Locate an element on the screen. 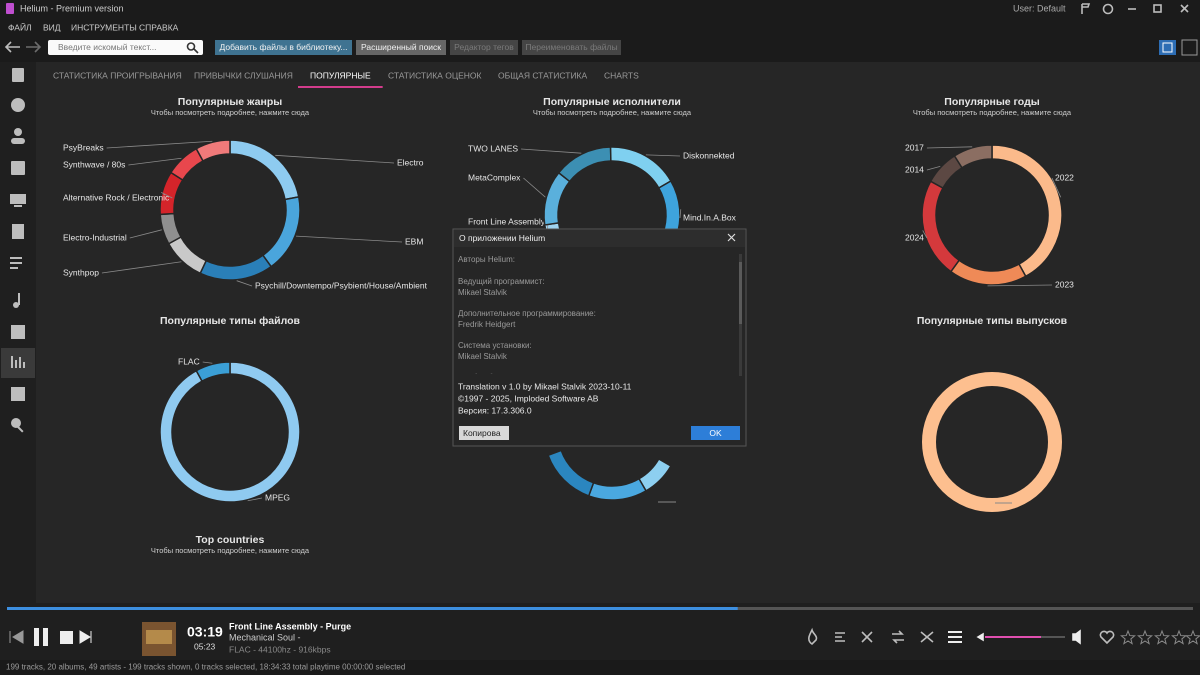 The width and height of the screenshot is (1200, 675). layout-toggle is located at coordinates (1167, 47).